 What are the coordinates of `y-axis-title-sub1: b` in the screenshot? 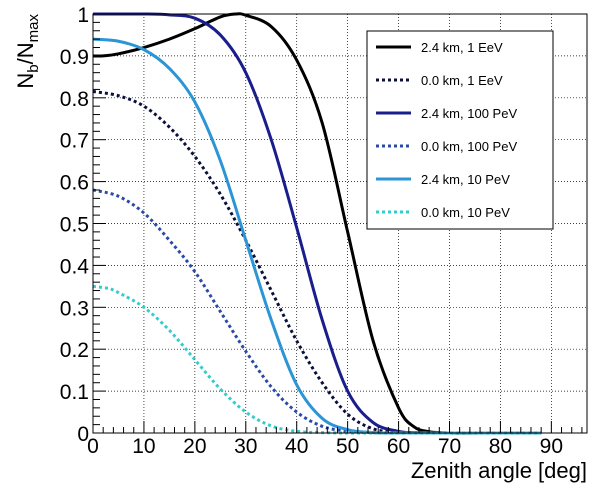 It's located at (33, 68).